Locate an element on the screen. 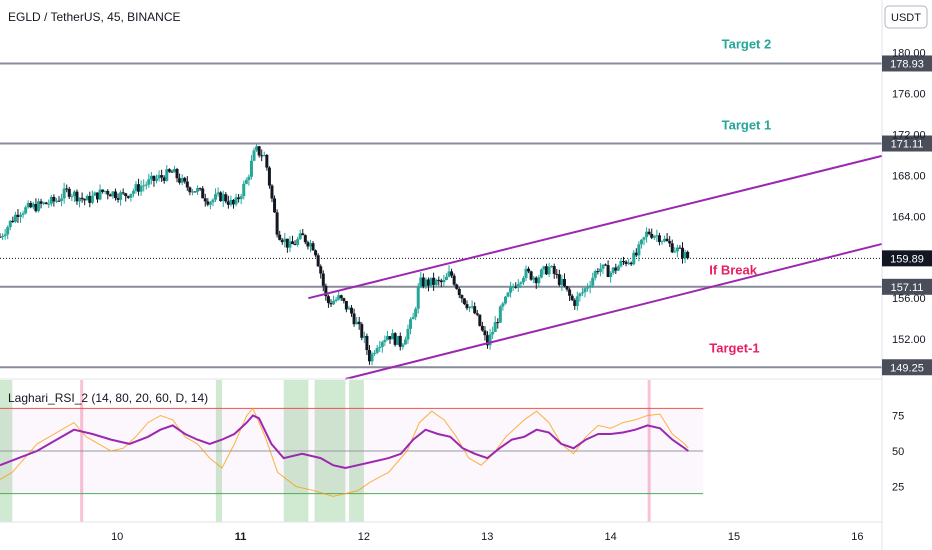  rsi-main-line is located at coordinates (344, 442).